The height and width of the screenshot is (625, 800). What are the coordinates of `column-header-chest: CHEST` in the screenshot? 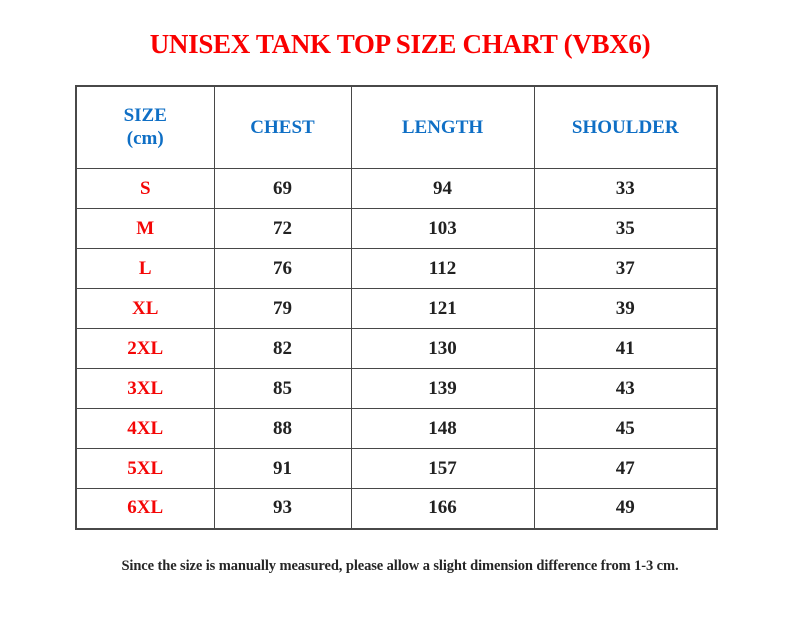 It's located at (282, 127).